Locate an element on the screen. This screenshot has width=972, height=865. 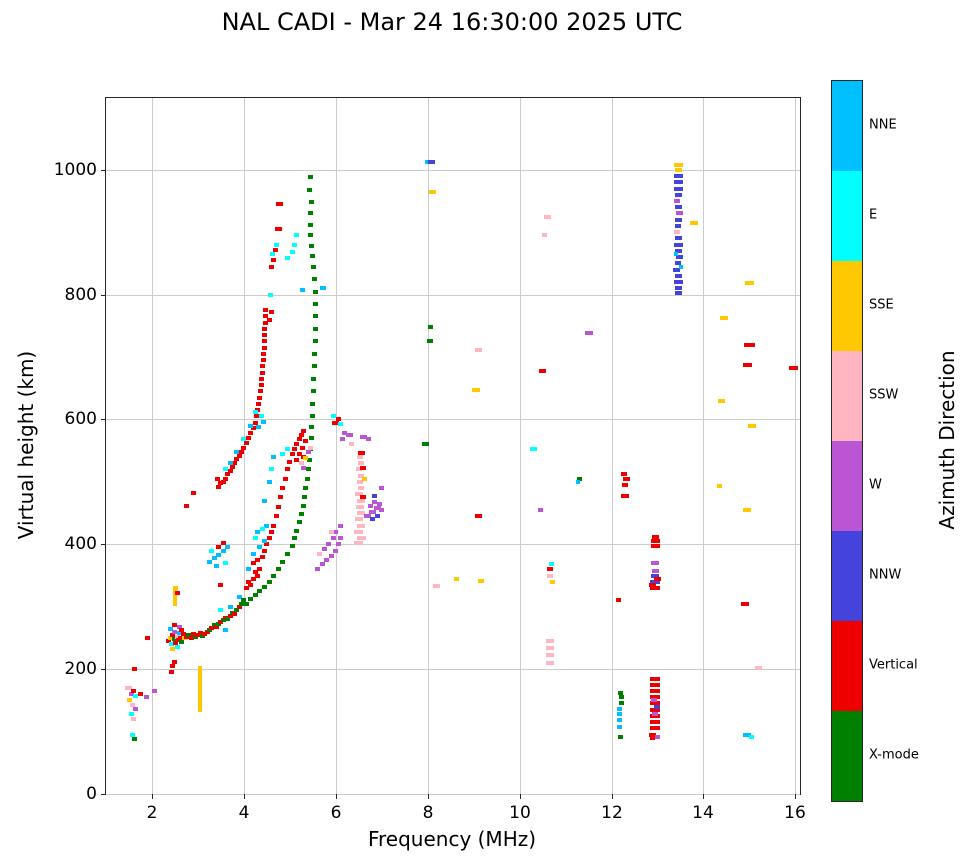
y-grid-line is located at coordinates (453, 669).